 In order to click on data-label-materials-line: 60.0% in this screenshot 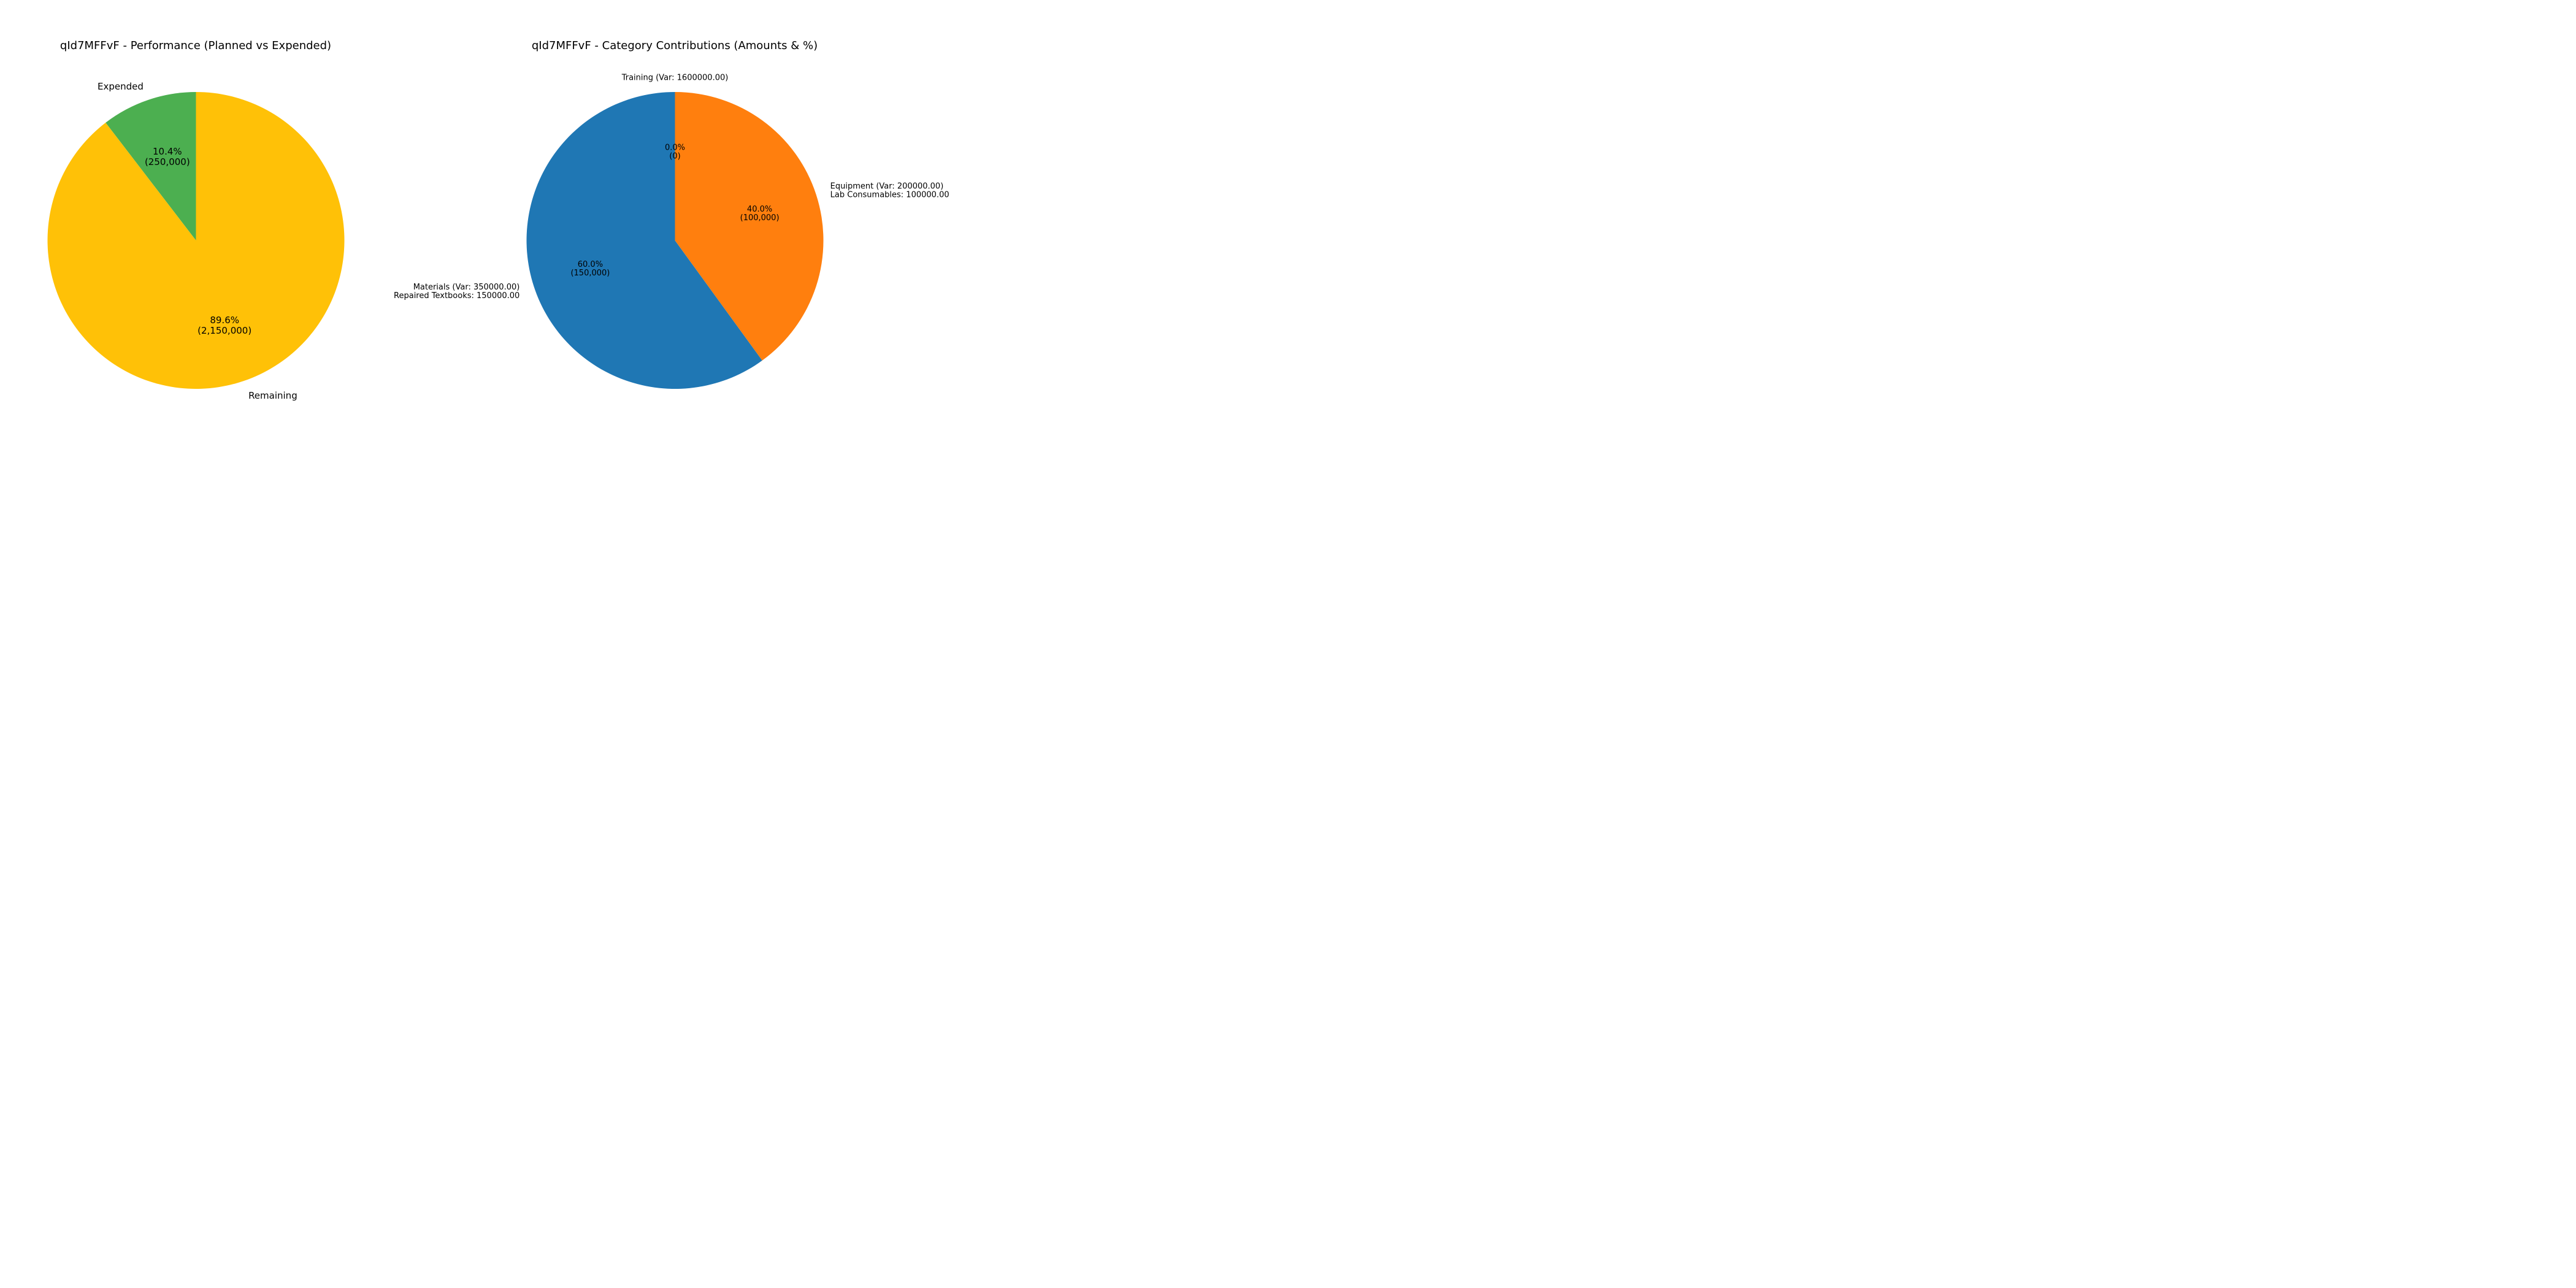, I will do `click(590, 264)`.